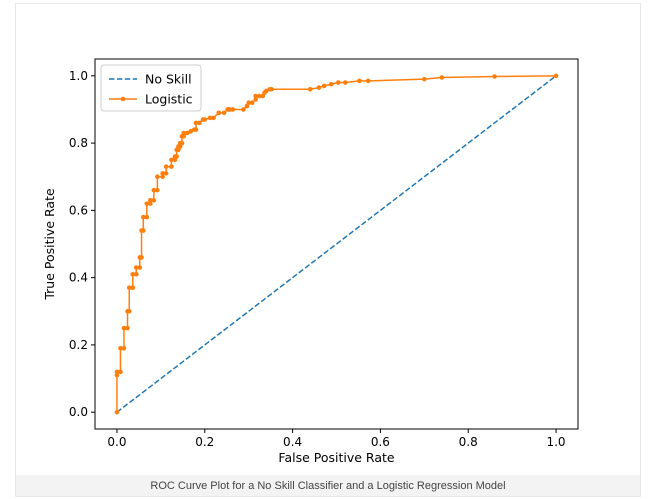  I want to click on x-tick-label: 0.0, so click(116, 442).